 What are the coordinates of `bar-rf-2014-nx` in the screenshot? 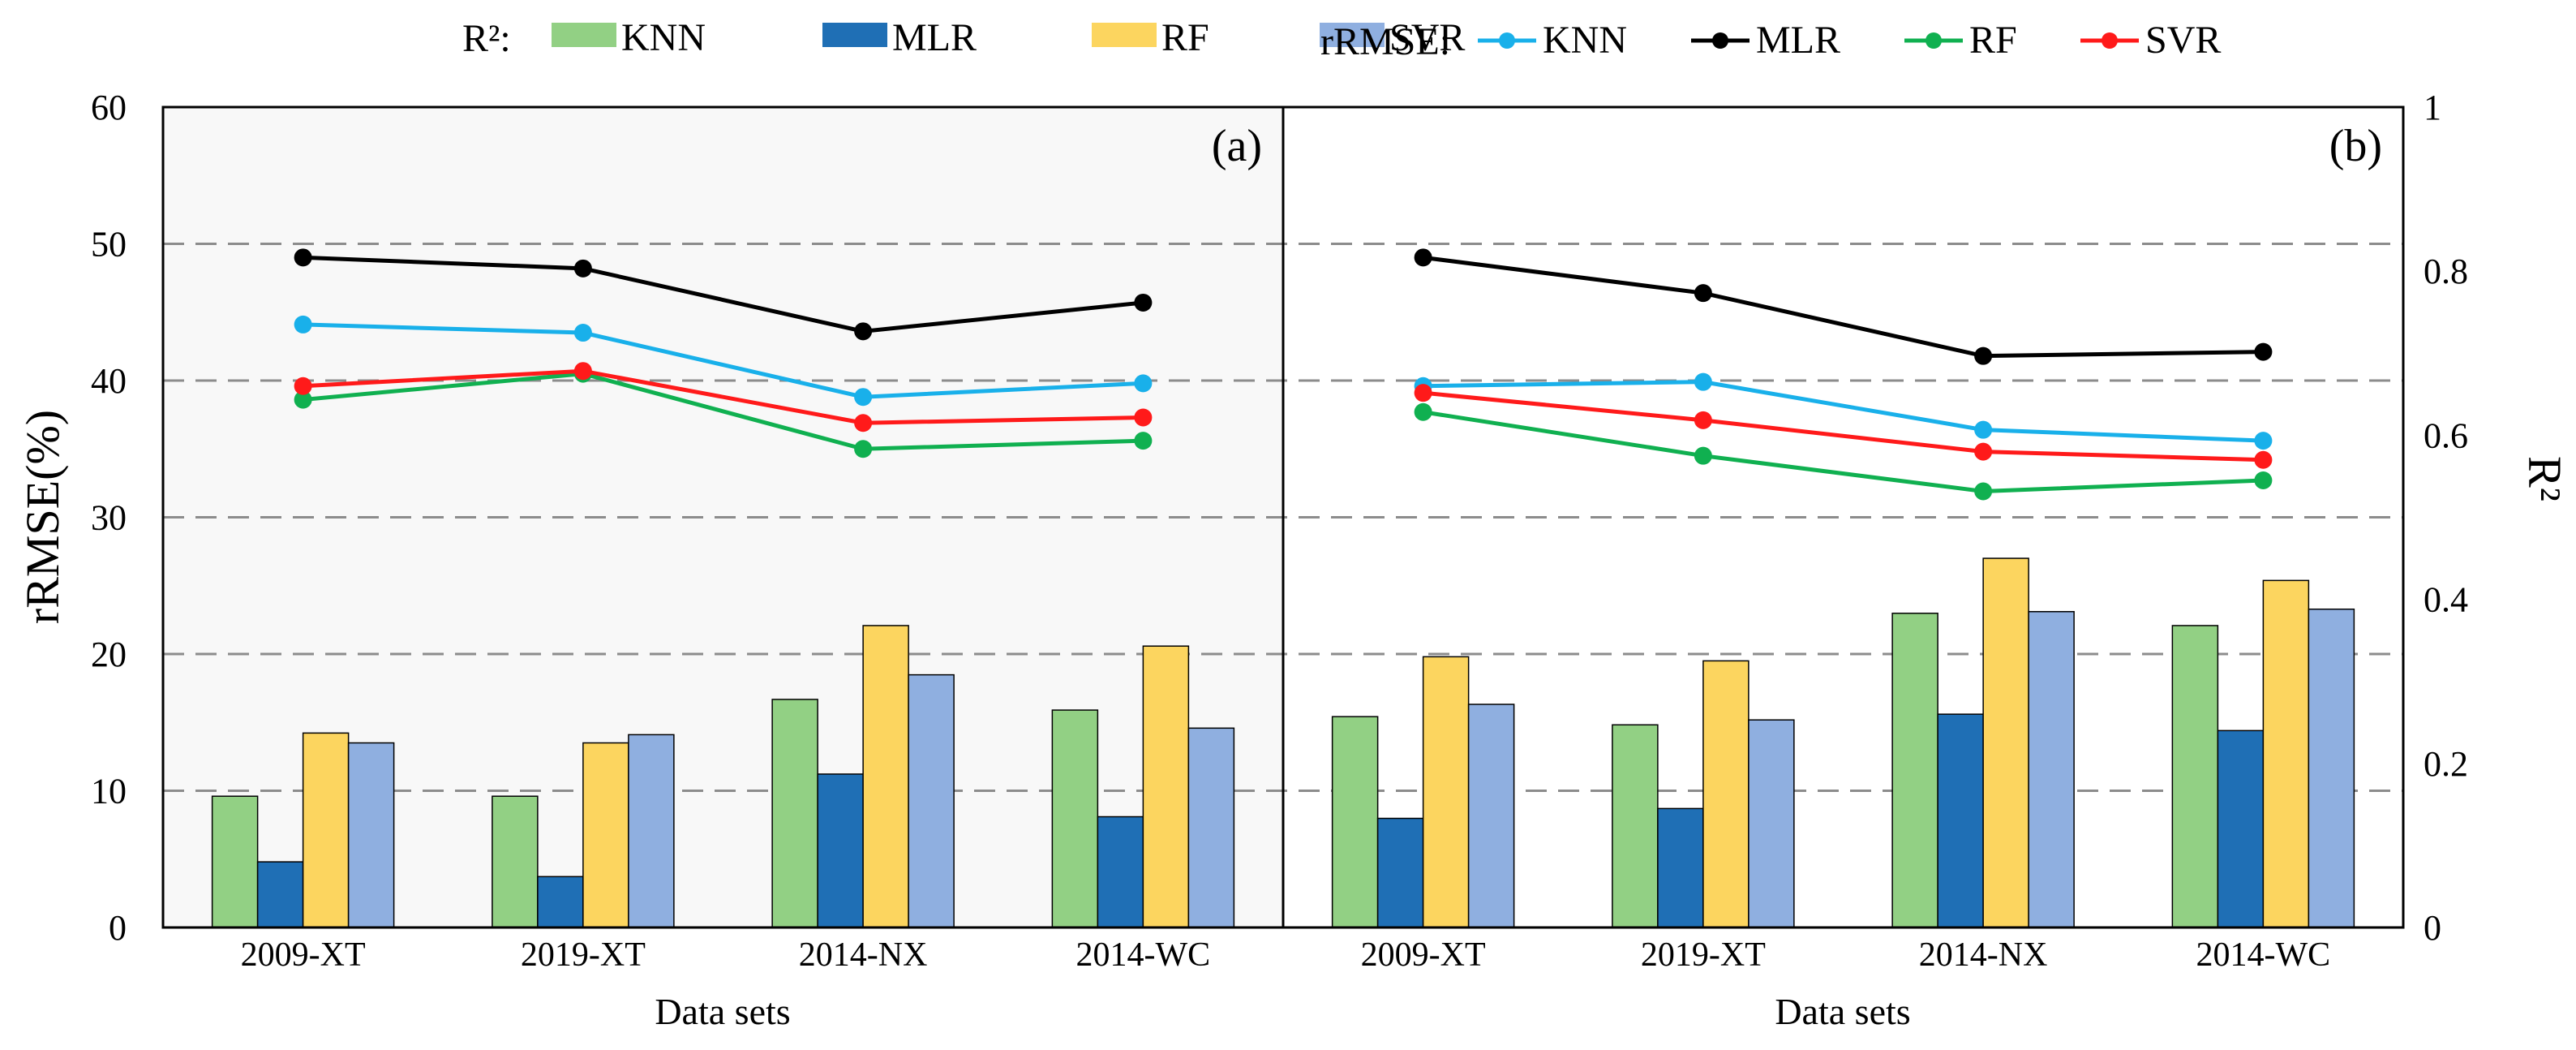 It's located at (2005, 742).